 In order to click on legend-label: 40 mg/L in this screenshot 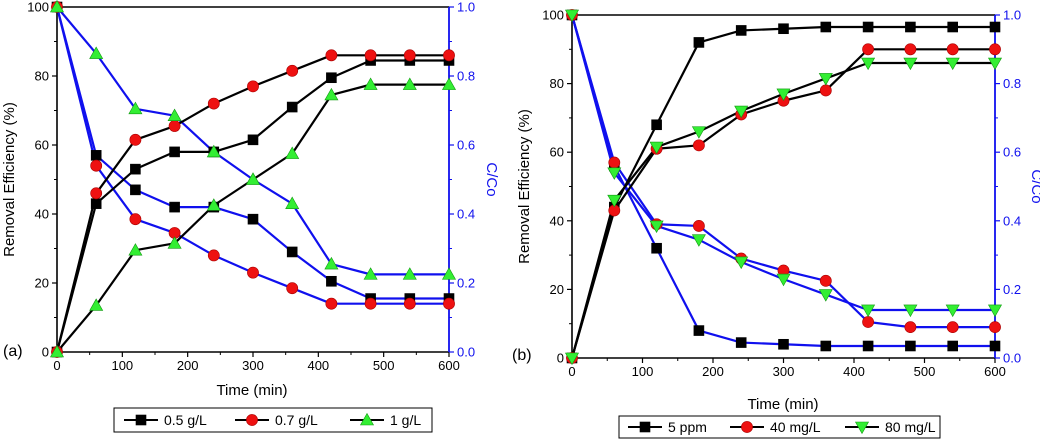, I will do `click(795, 427)`.